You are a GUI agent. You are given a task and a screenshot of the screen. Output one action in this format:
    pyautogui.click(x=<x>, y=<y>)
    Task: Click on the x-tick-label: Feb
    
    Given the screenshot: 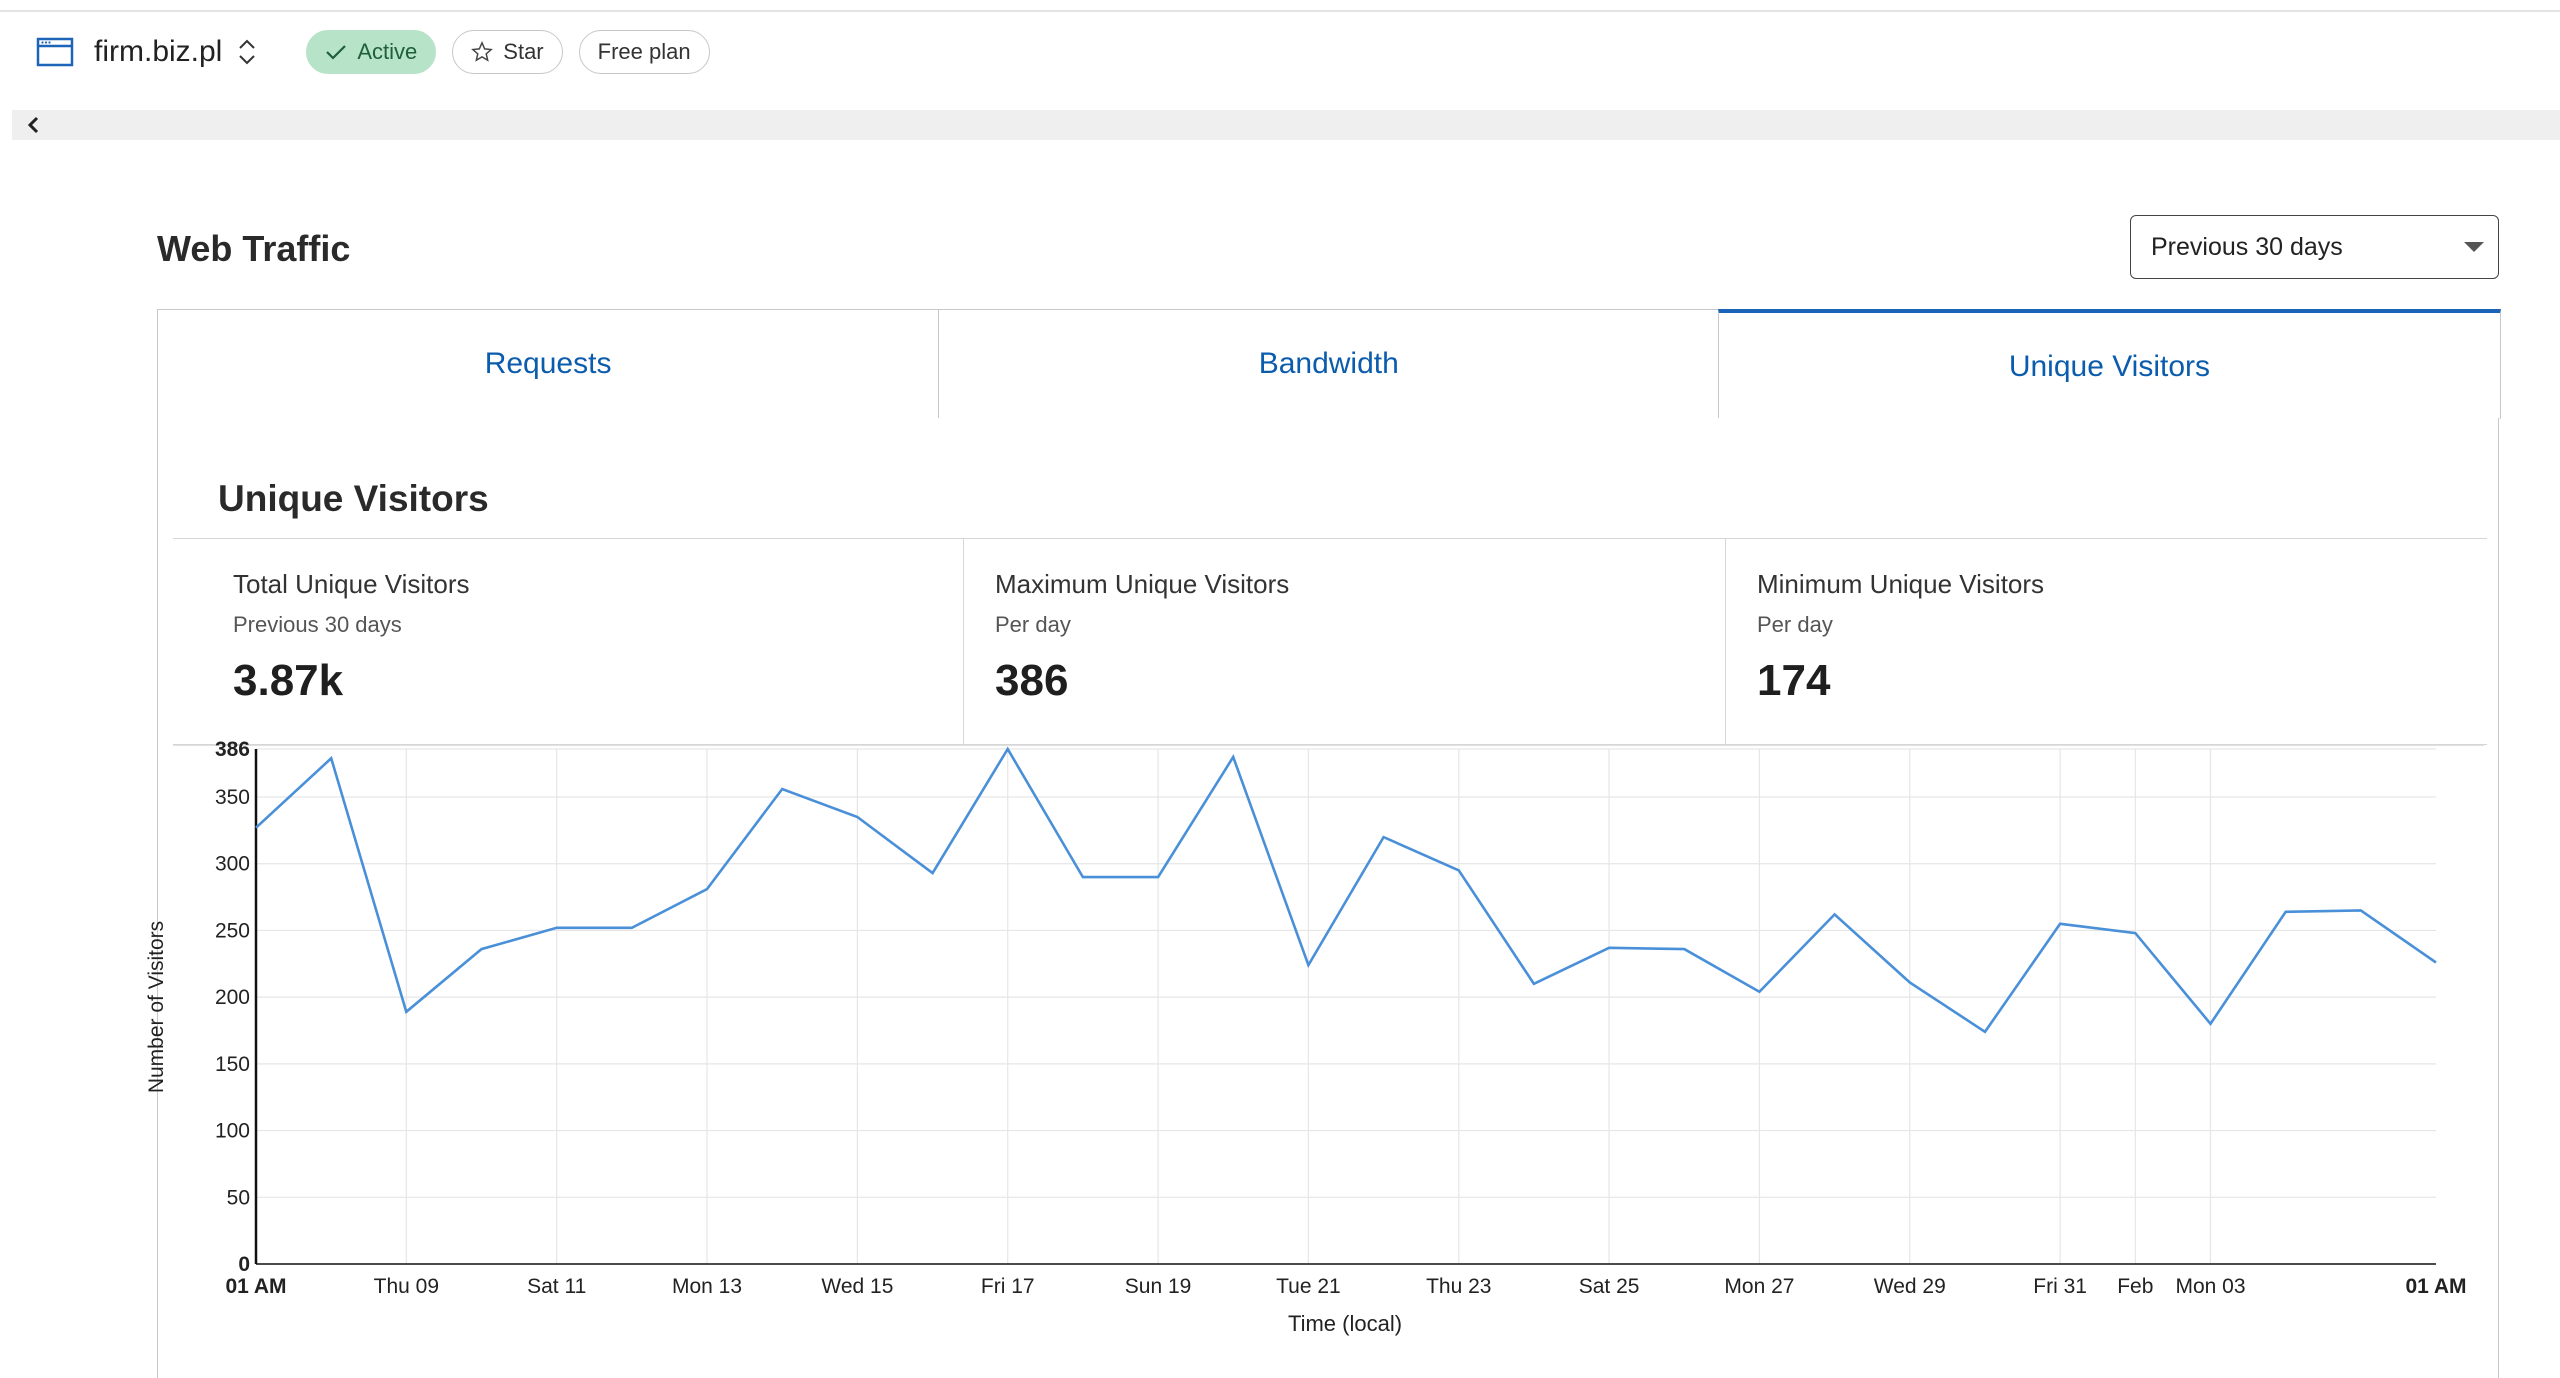 What is the action you would take?
    pyautogui.click(x=2135, y=1286)
    